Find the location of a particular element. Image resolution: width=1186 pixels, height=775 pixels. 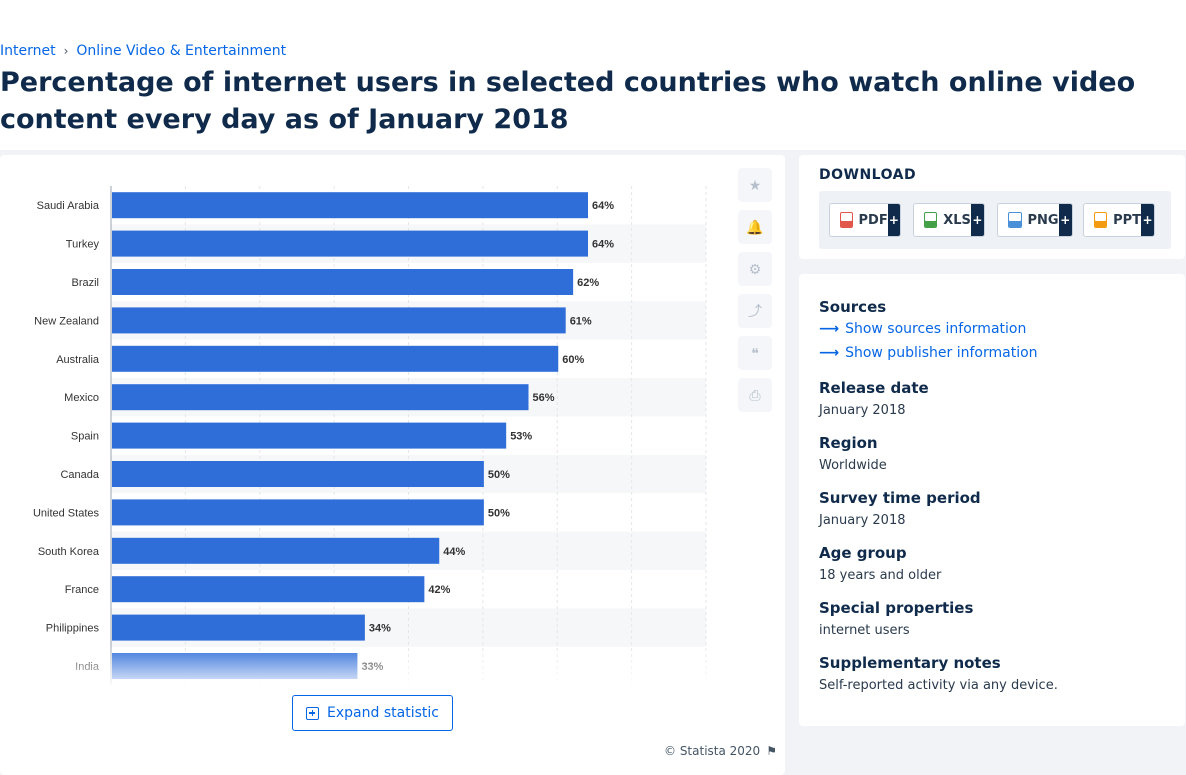

png-file-icon is located at coordinates (1015, 220).